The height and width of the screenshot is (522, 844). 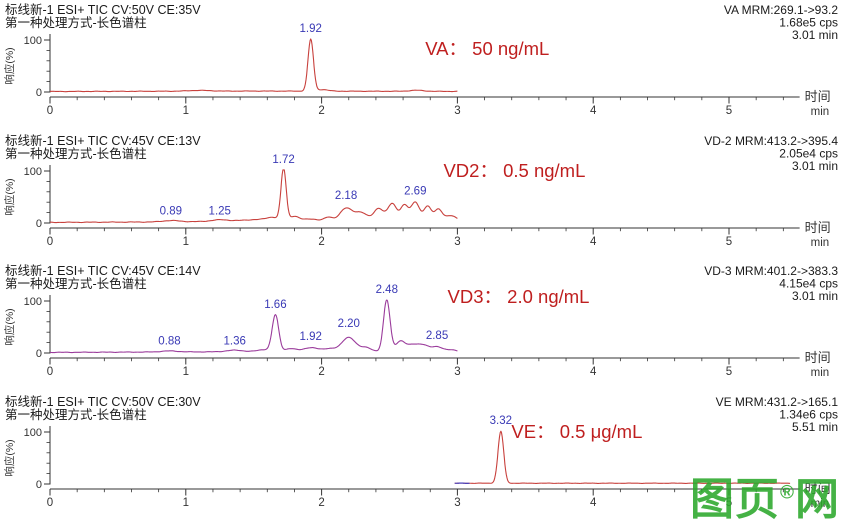 What do you see at coordinates (808, 284) in the screenshot?
I see `mrm-info-line2: 4.15e4 cps` at bounding box center [808, 284].